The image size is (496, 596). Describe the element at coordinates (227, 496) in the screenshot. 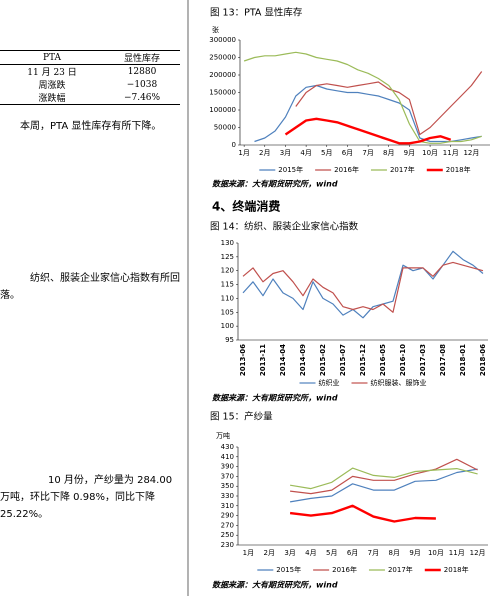

I see `y-tick-label: 330` at that location.